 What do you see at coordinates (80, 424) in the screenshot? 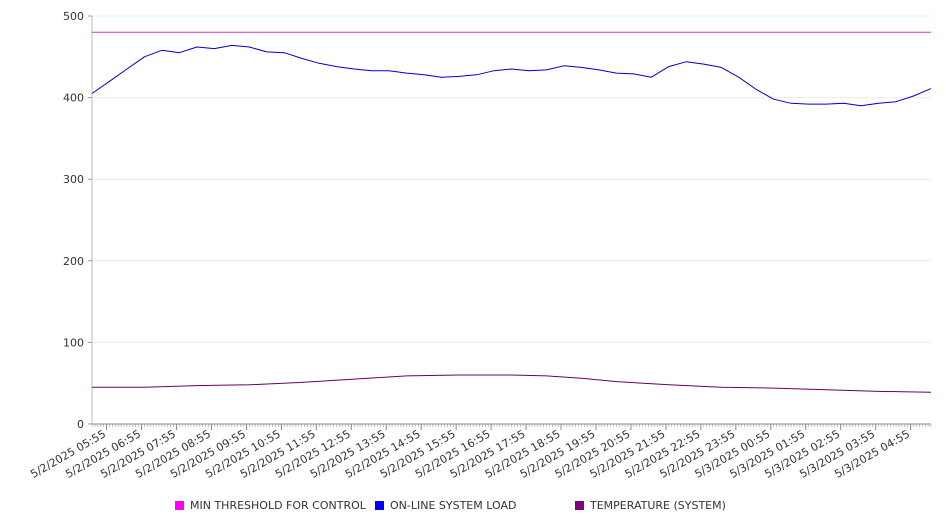
I see `y-tick-label-0: 0` at bounding box center [80, 424].